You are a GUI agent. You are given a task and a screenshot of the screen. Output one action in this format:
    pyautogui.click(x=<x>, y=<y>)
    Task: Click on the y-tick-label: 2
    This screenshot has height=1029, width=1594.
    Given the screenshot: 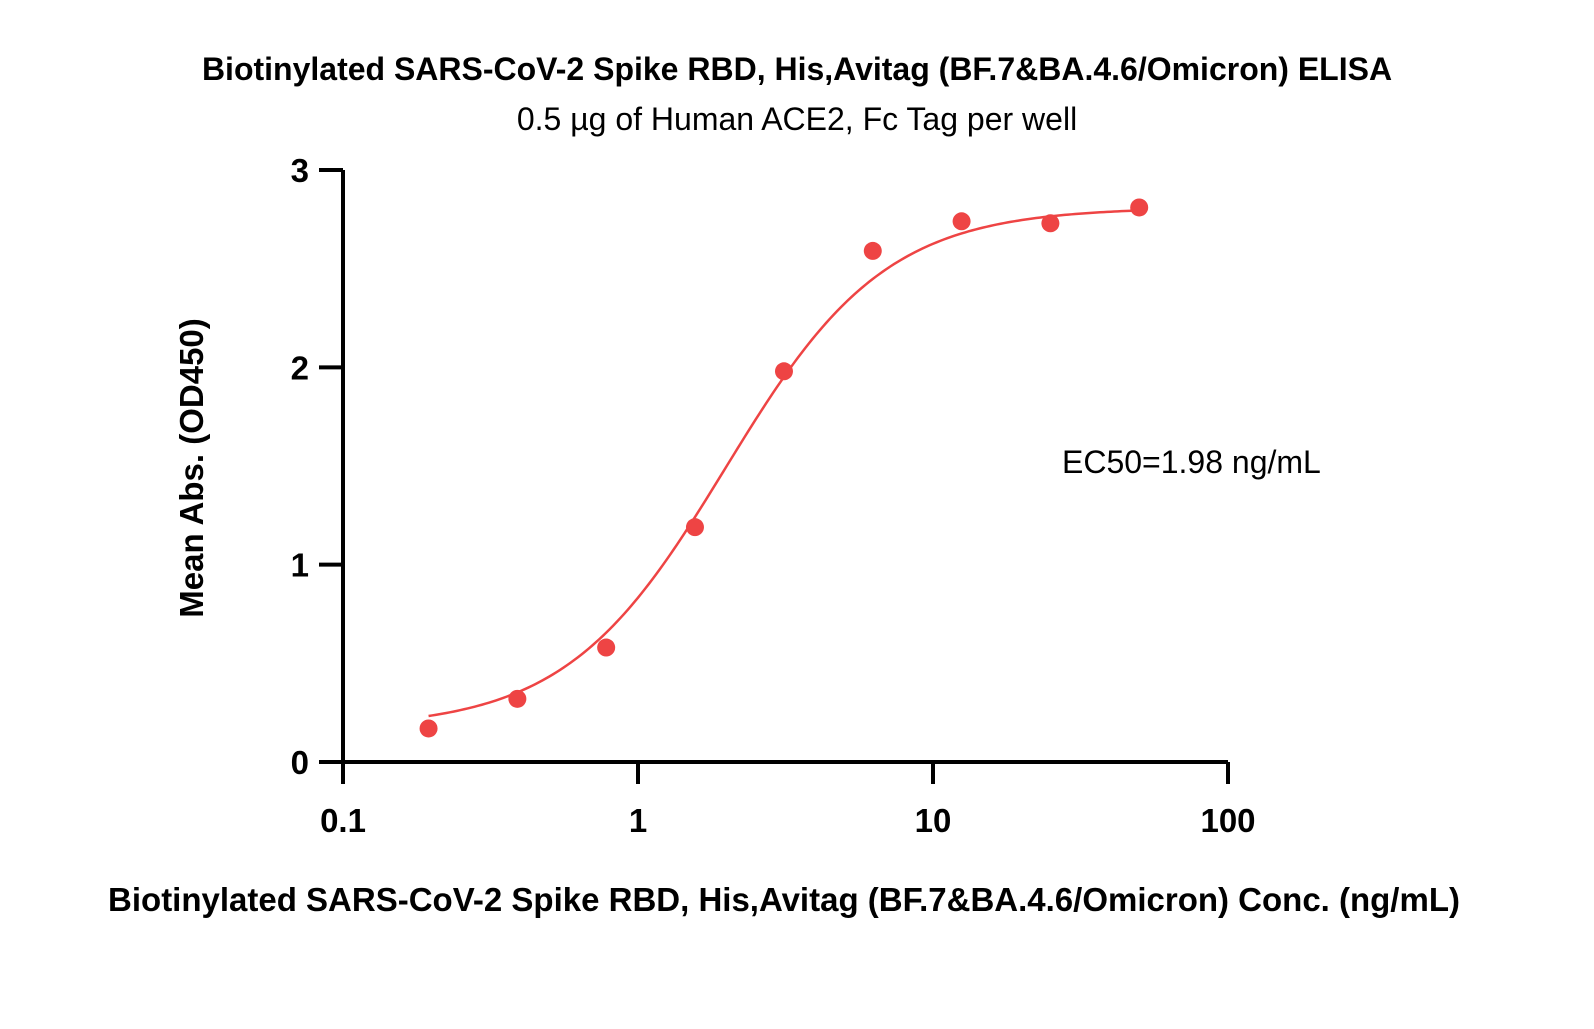 What is the action you would take?
    pyautogui.click(x=300, y=367)
    